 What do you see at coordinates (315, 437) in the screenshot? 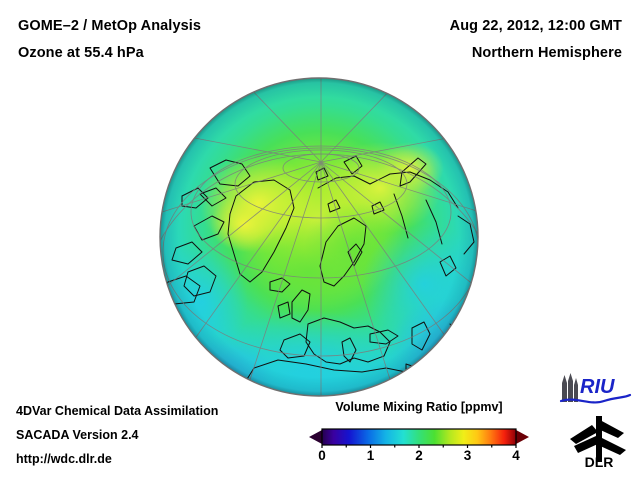
I see `colorbar-low-arrow` at bounding box center [315, 437].